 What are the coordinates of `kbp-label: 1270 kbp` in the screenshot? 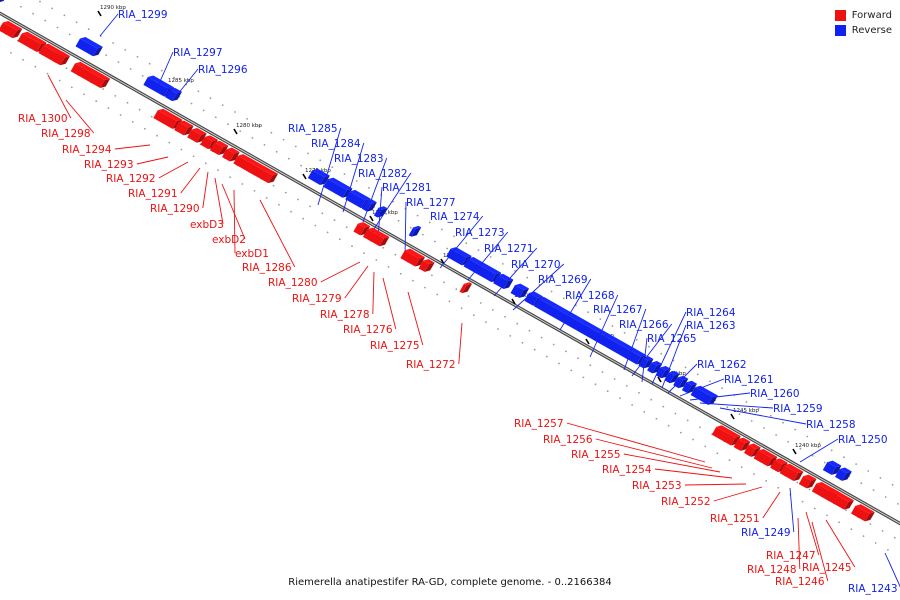 It's located at (385, 213).